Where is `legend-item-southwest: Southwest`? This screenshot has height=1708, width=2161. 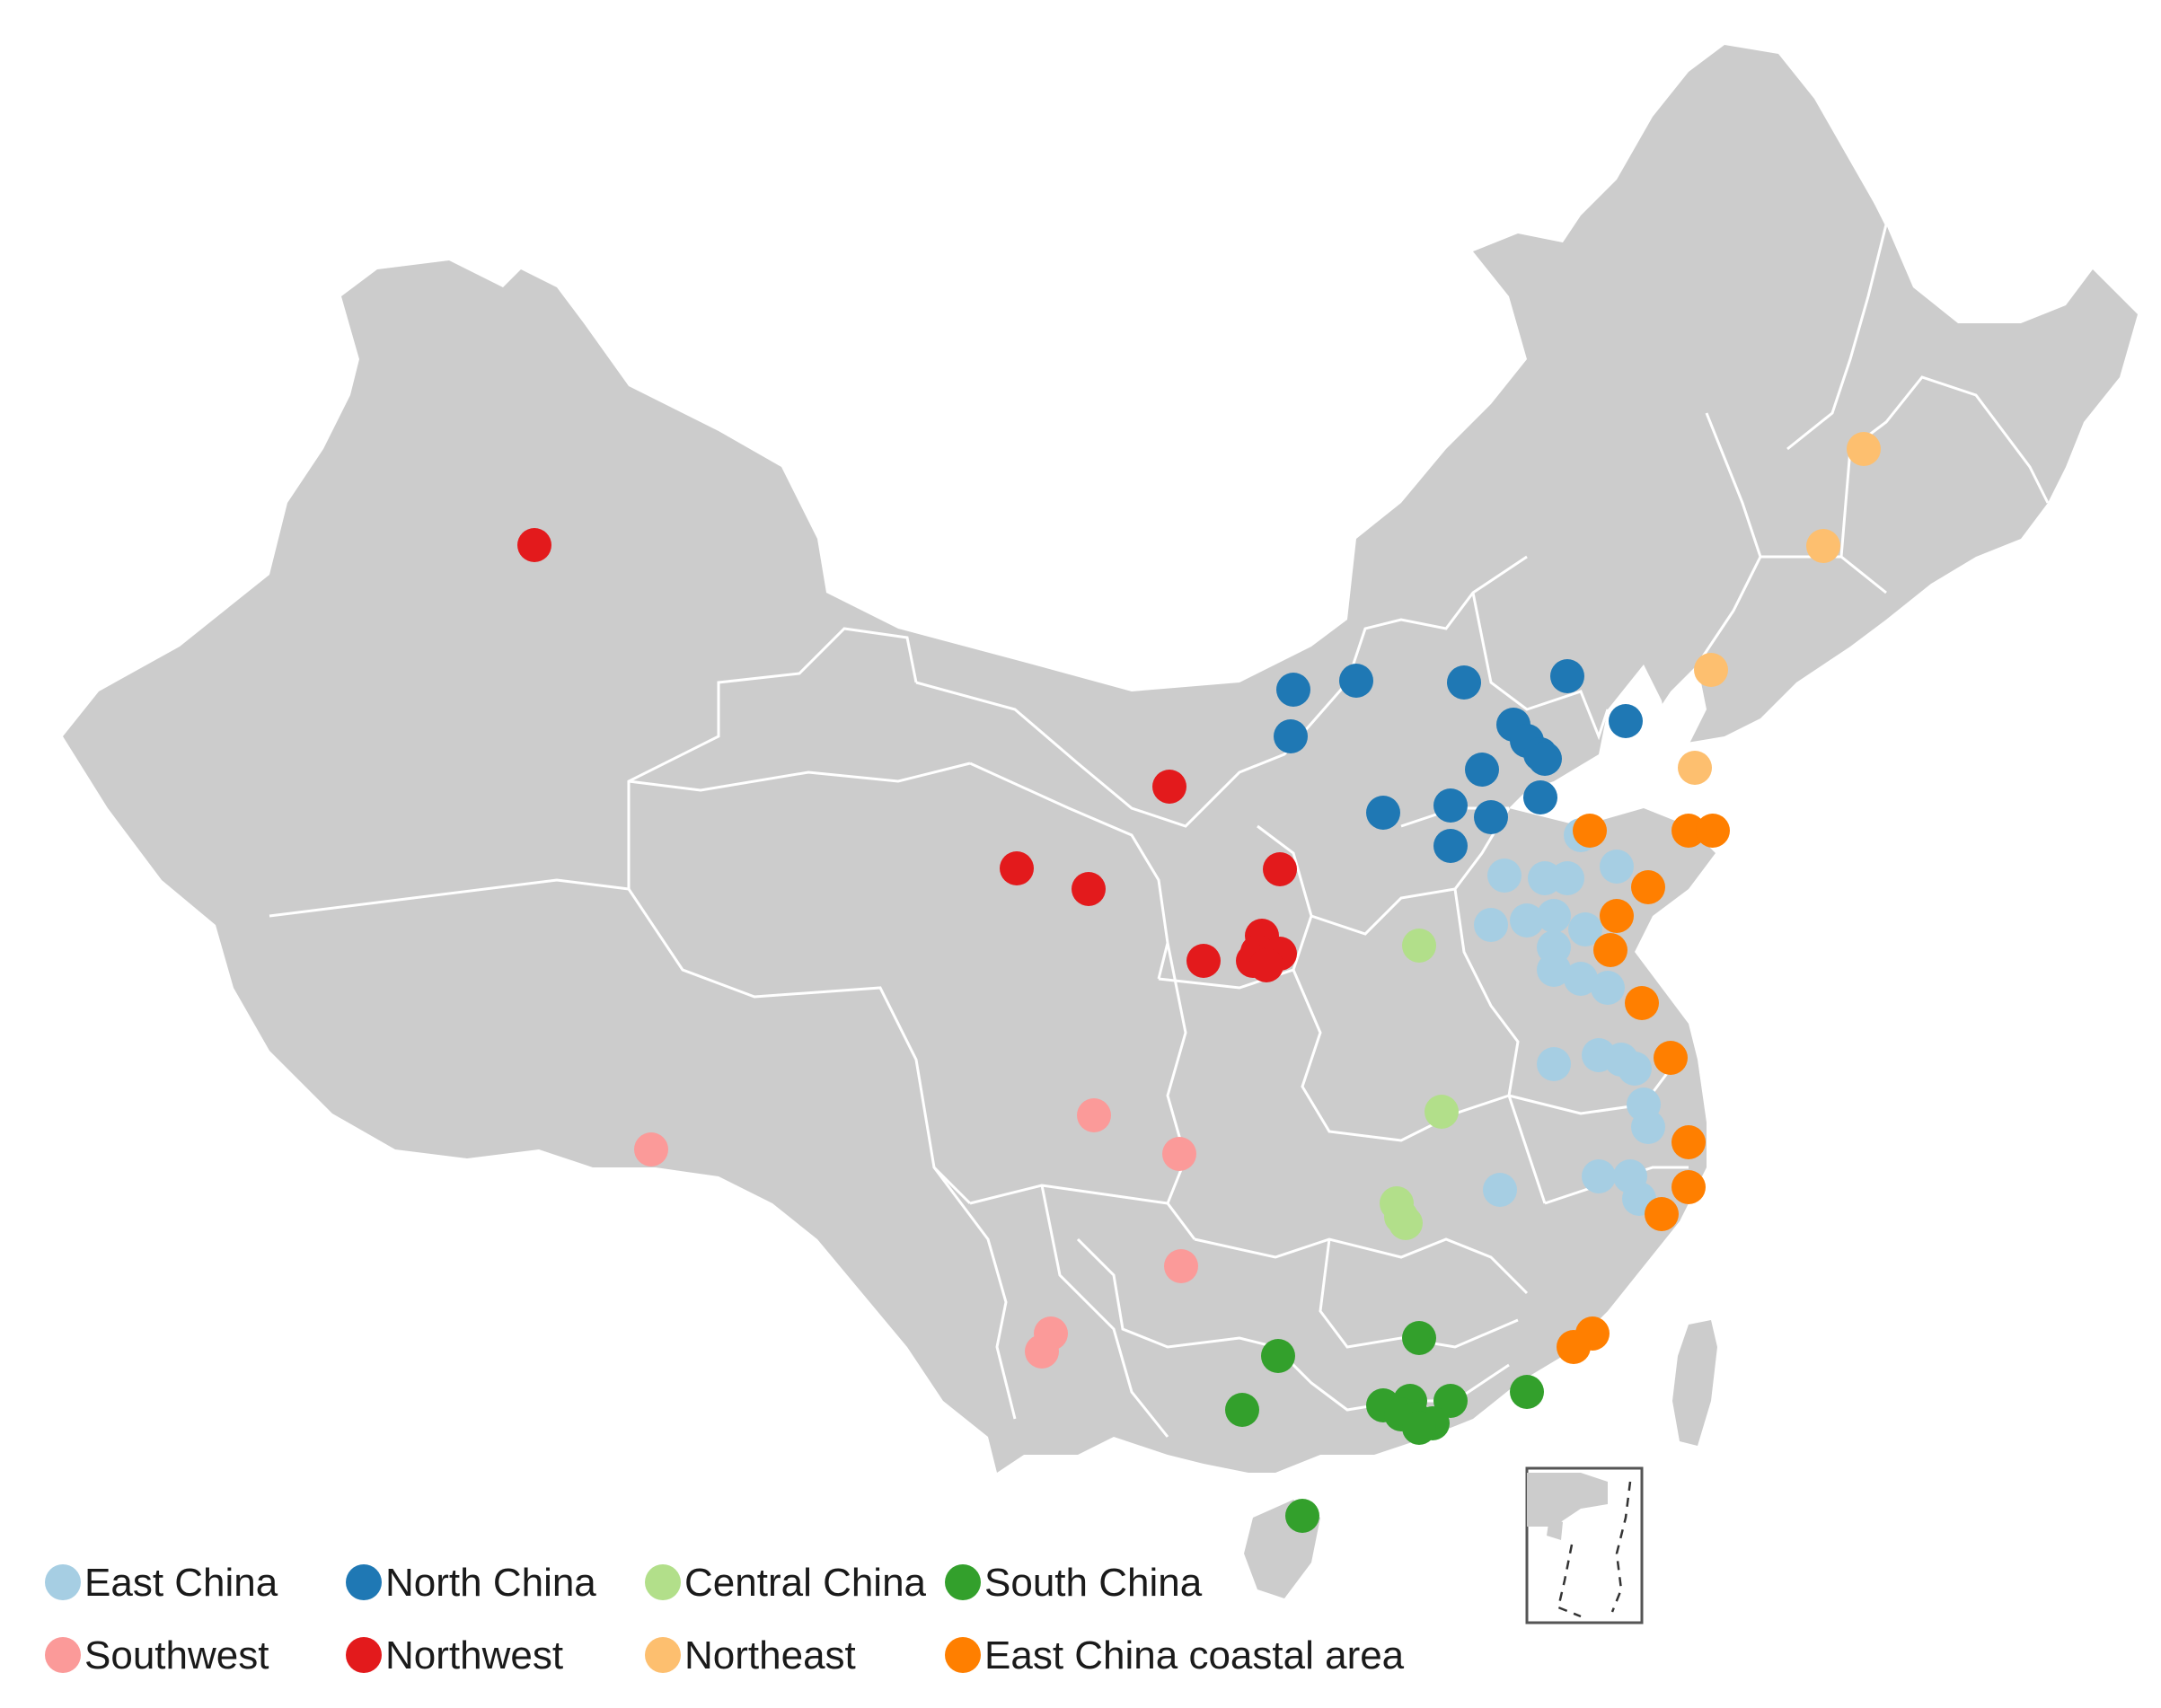
legend-item-southwest: Southwest is located at coordinates (157, 1655).